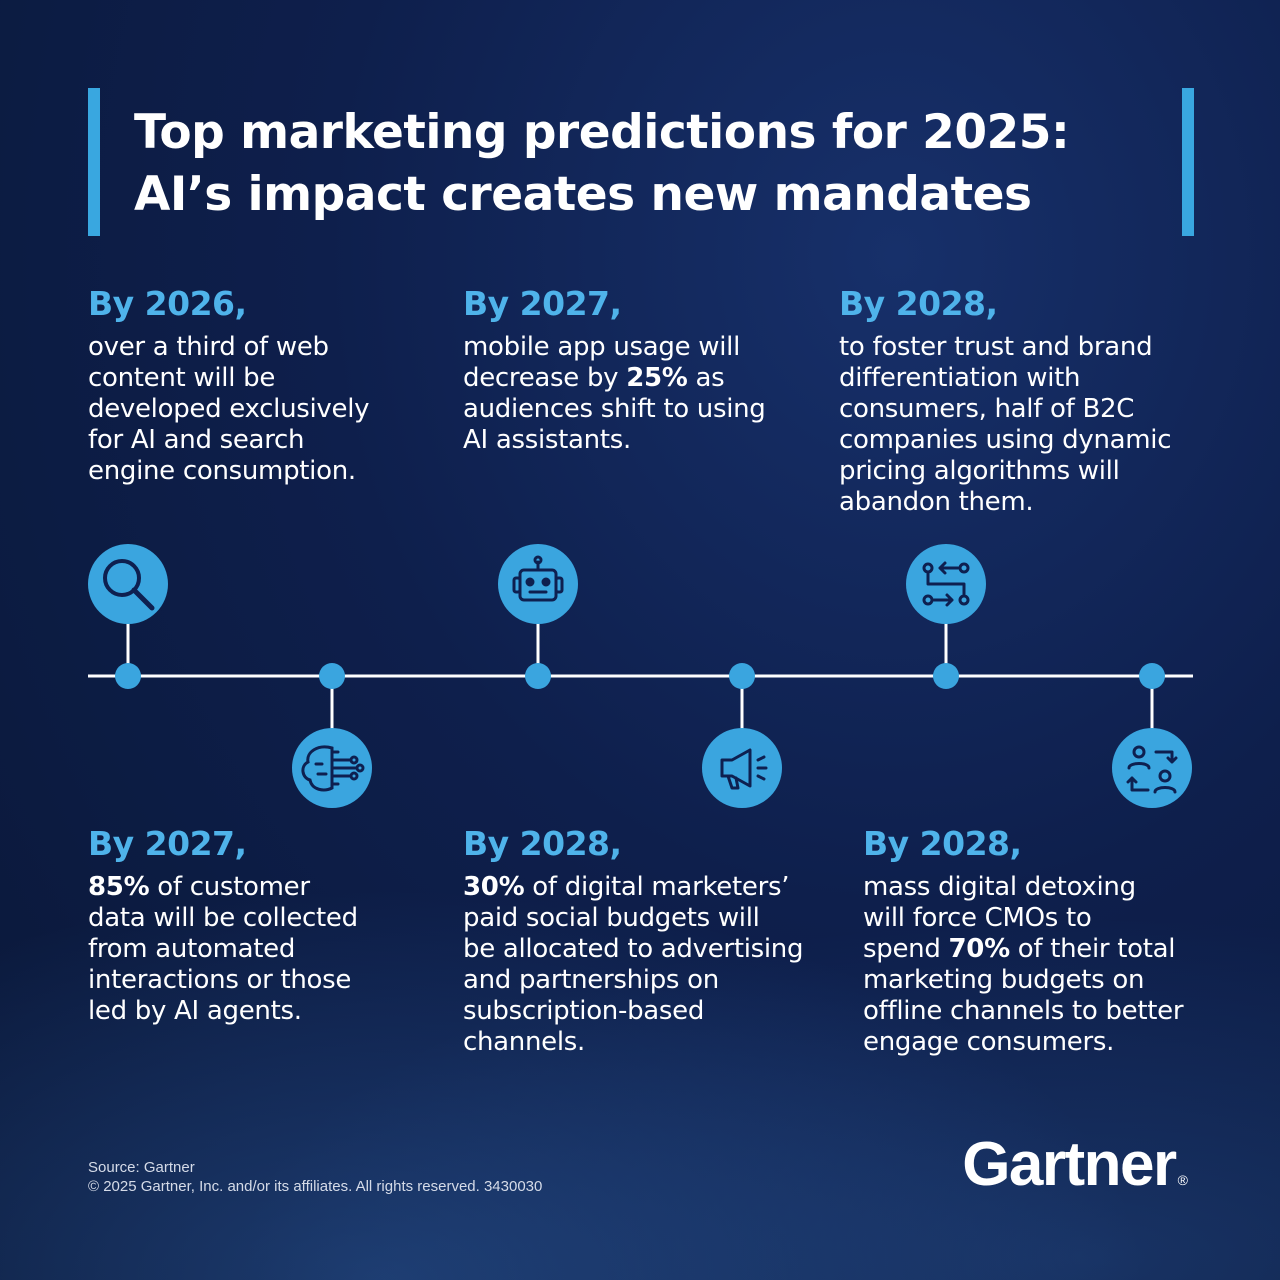 The height and width of the screenshot is (1280, 1280). Describe the element at coordinates (223, 918) in the screenshot. I see `prediction-line: data will be collected` at that location.